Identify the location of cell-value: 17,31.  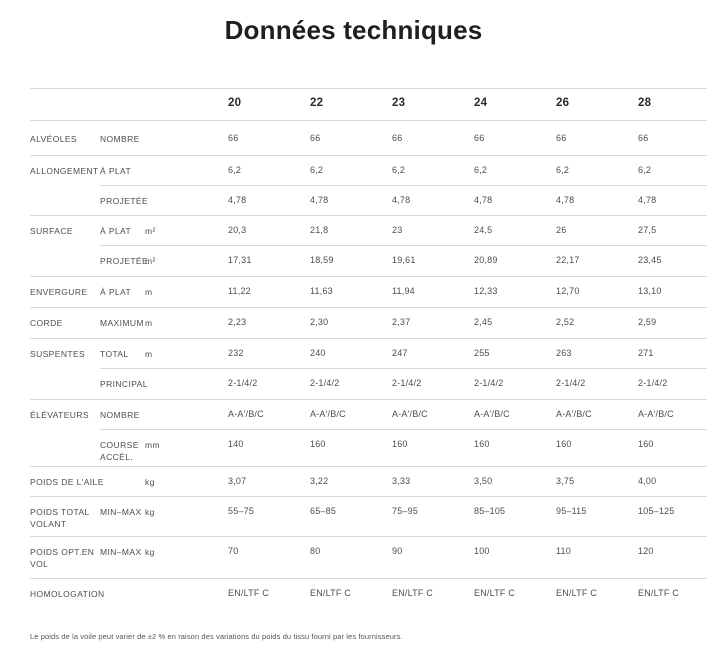
(240, 260).